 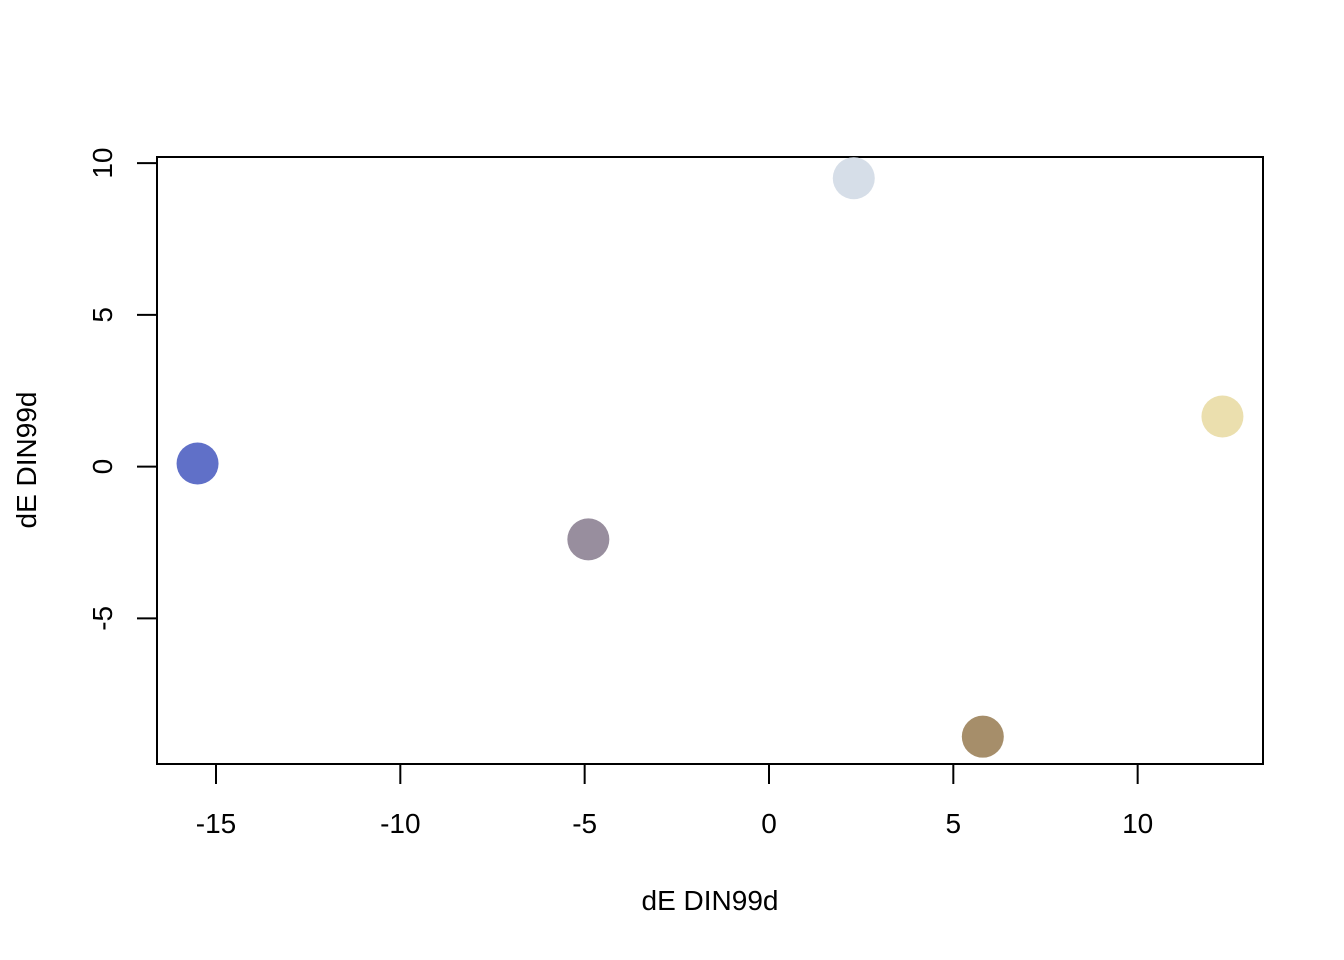 What do you see at coordinates (769, 823) in the screenshot?
I see `x-tick-label: 0` at bounding box center [769, 823].